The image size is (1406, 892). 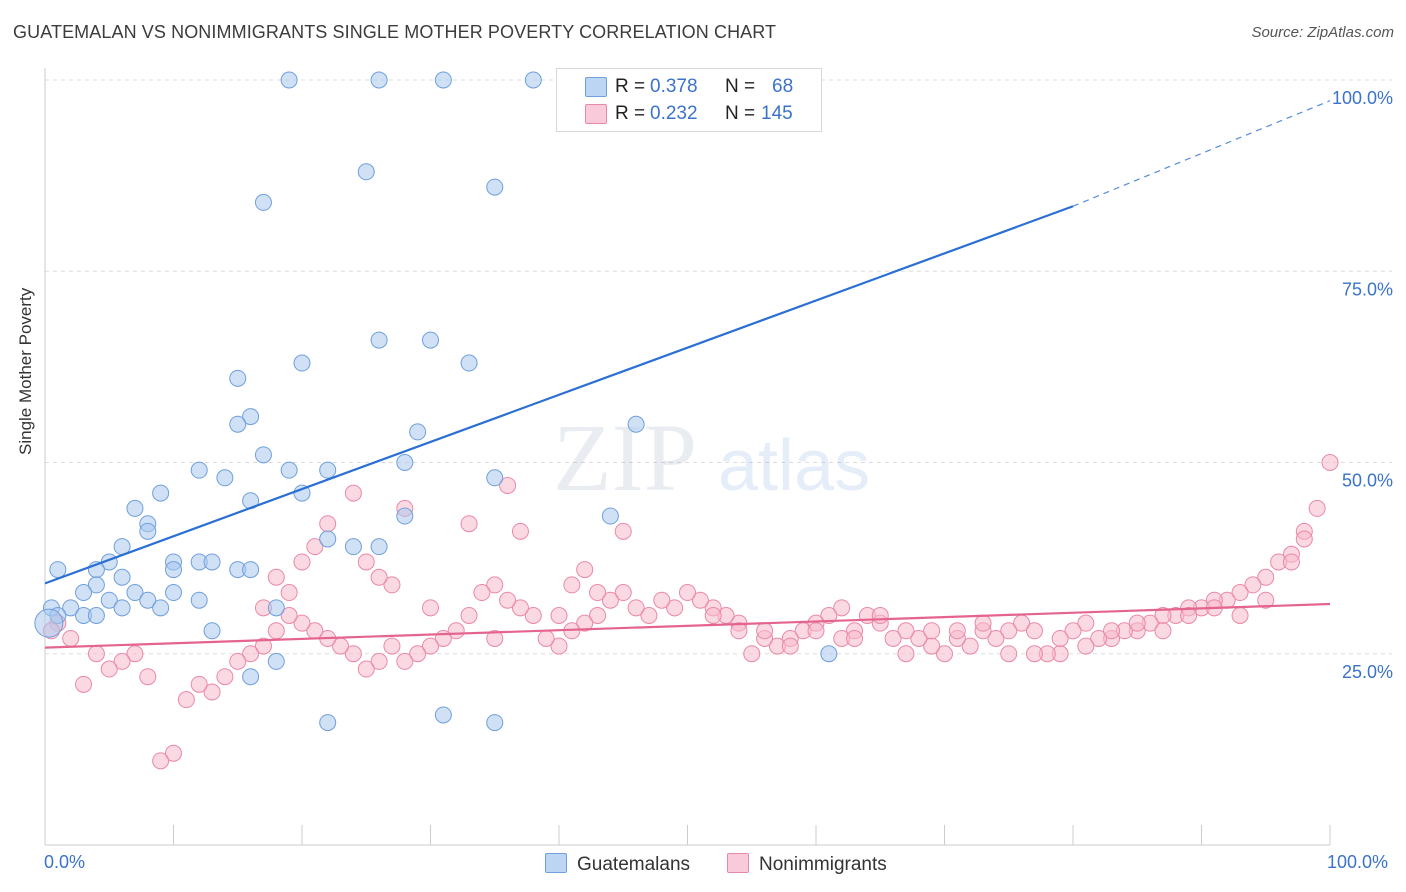 What do you see at coordinates (794, 466) in the screenshot?
I see `watermark-atlas: atlas` at bounding box center [794, 466].